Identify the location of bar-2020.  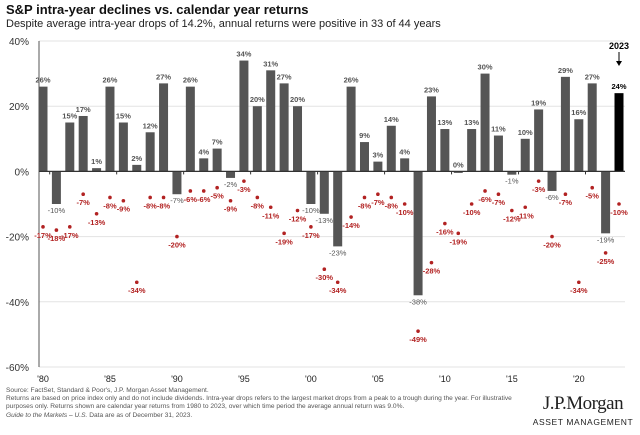
(579, 145).